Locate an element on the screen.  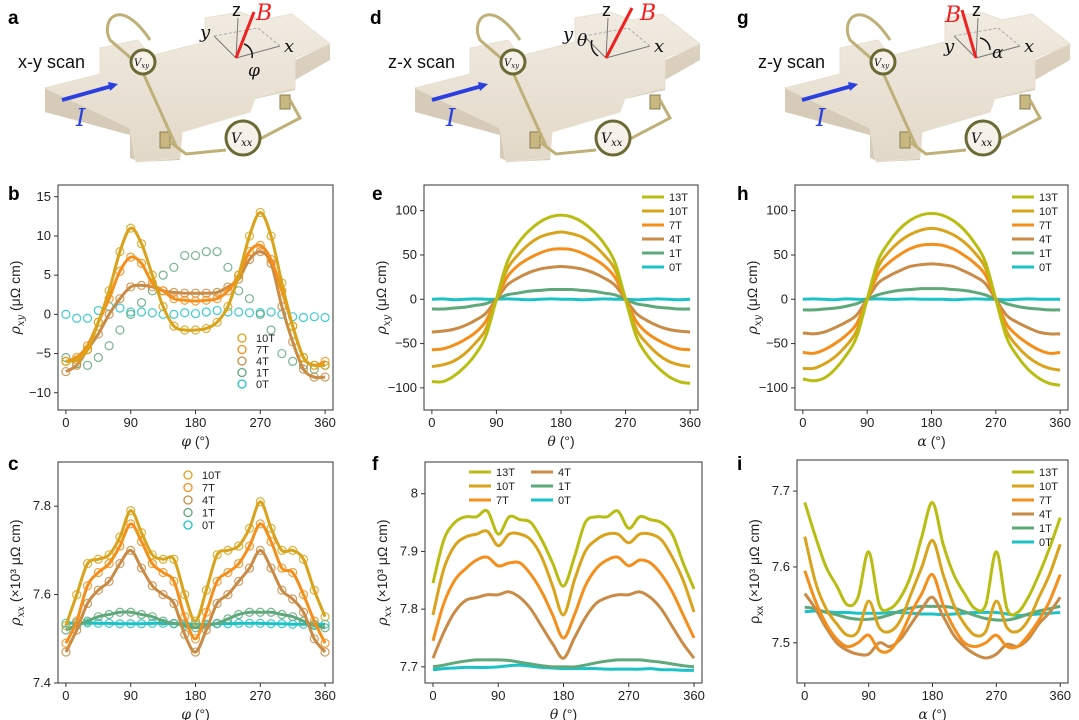
fit-line is located at coordinates (195, 583).